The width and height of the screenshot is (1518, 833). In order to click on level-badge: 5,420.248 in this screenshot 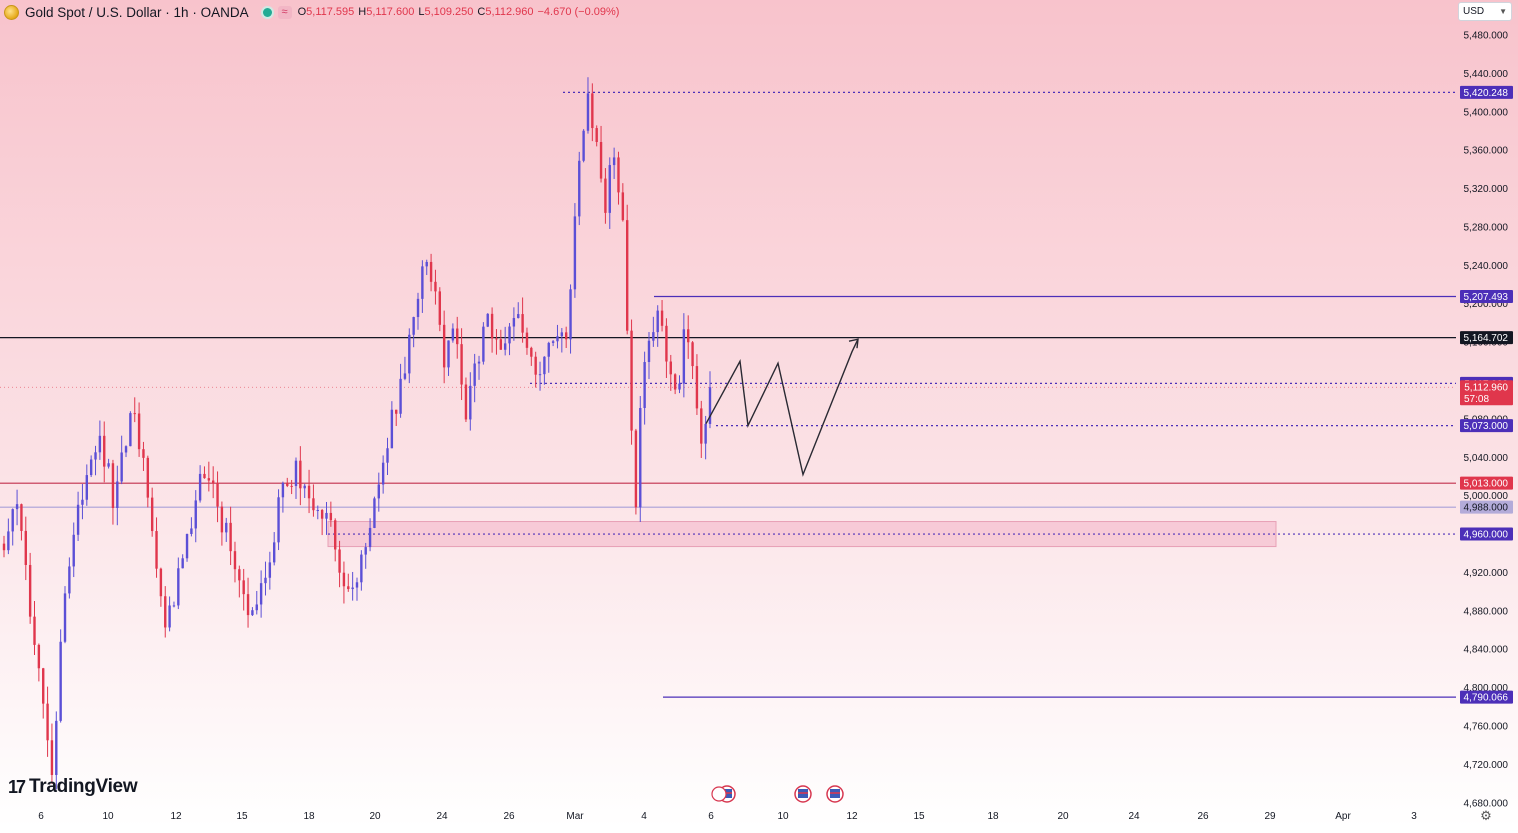, I will do `click(1486, 93)`.